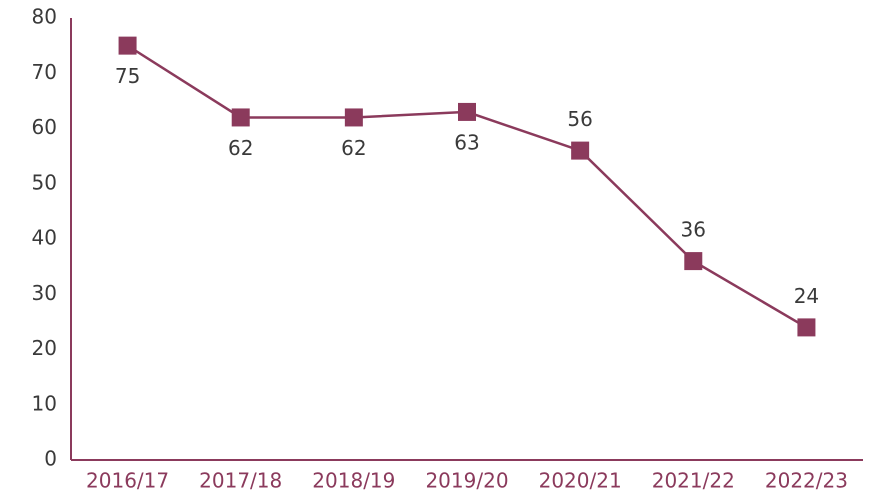 The image size is (869, 494). I want to click on y-tick-label: 0, so click(50, 459).